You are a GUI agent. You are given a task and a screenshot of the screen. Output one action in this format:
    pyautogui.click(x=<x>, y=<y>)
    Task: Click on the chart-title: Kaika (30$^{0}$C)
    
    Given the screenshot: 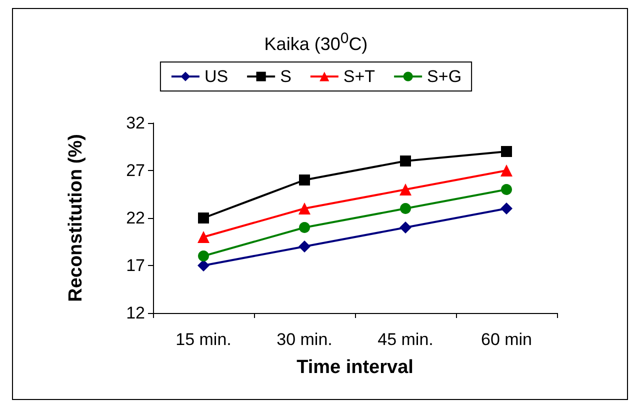 What is the action you would take?
    pyautogui.click(x=316, y=42)
    